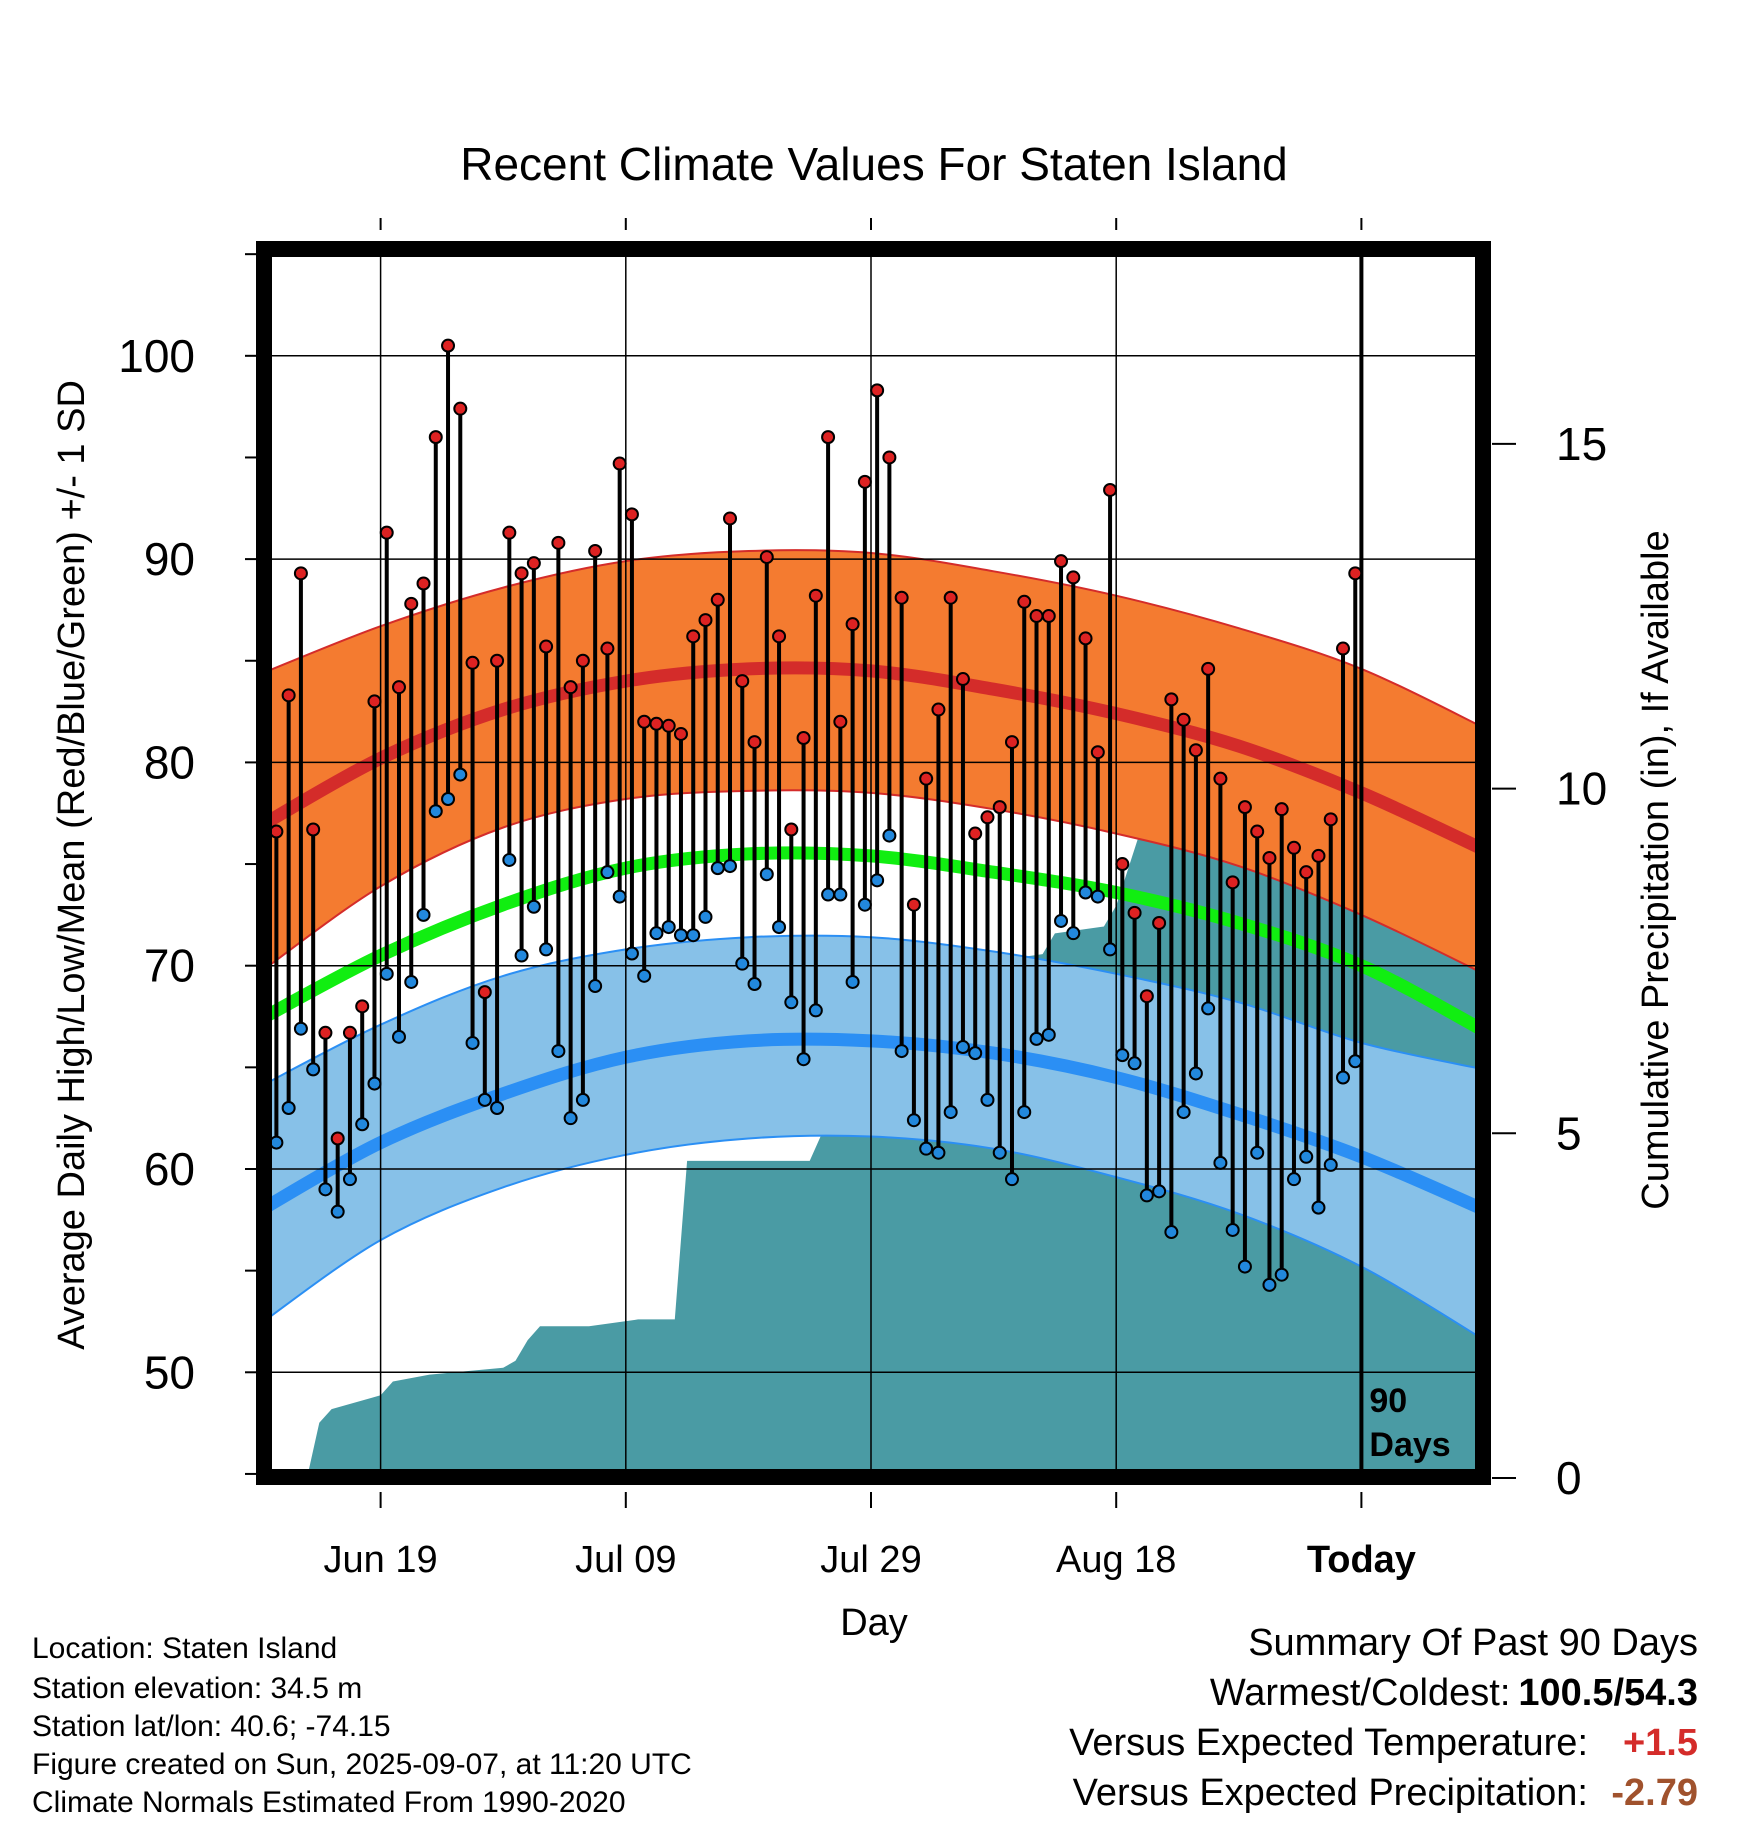  I want to click on summary-temperature: Versus Expected Temperature: +1.5, so click(1383, 1743).